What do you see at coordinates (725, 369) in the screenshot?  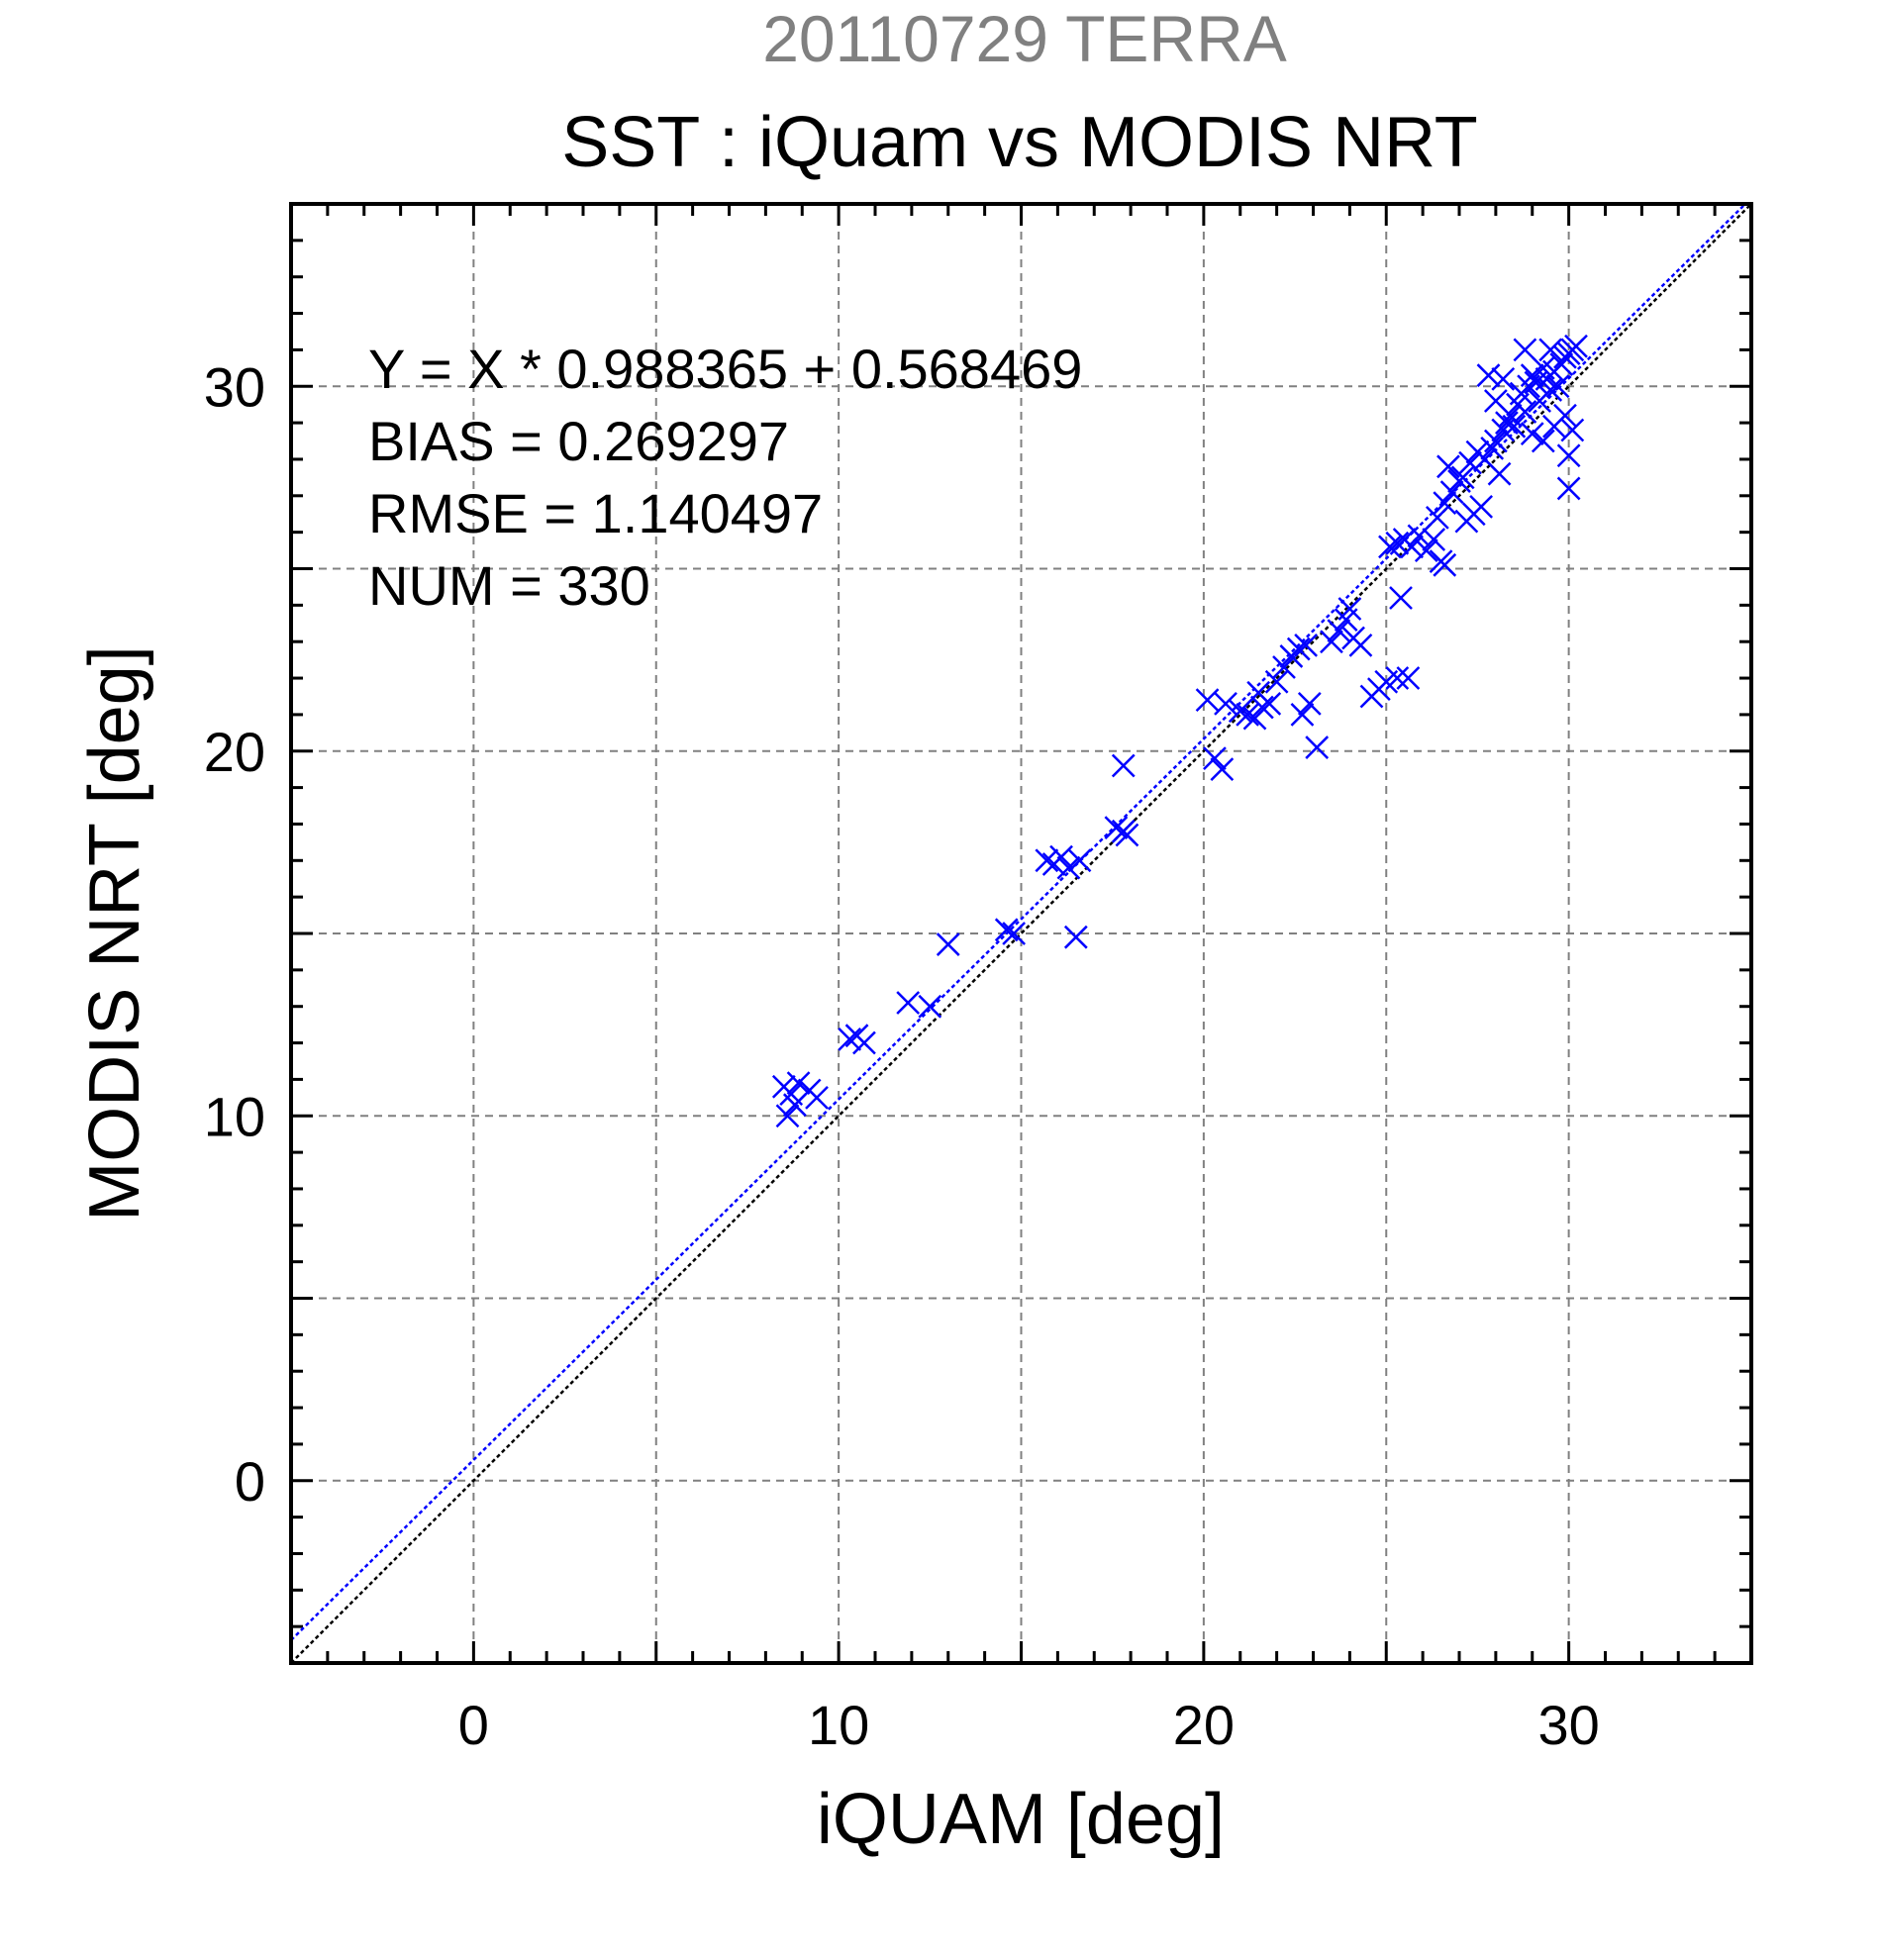 I see `stats-line: Y = X * 0.988365 + 0.568469` at bounding box center [725, 369].